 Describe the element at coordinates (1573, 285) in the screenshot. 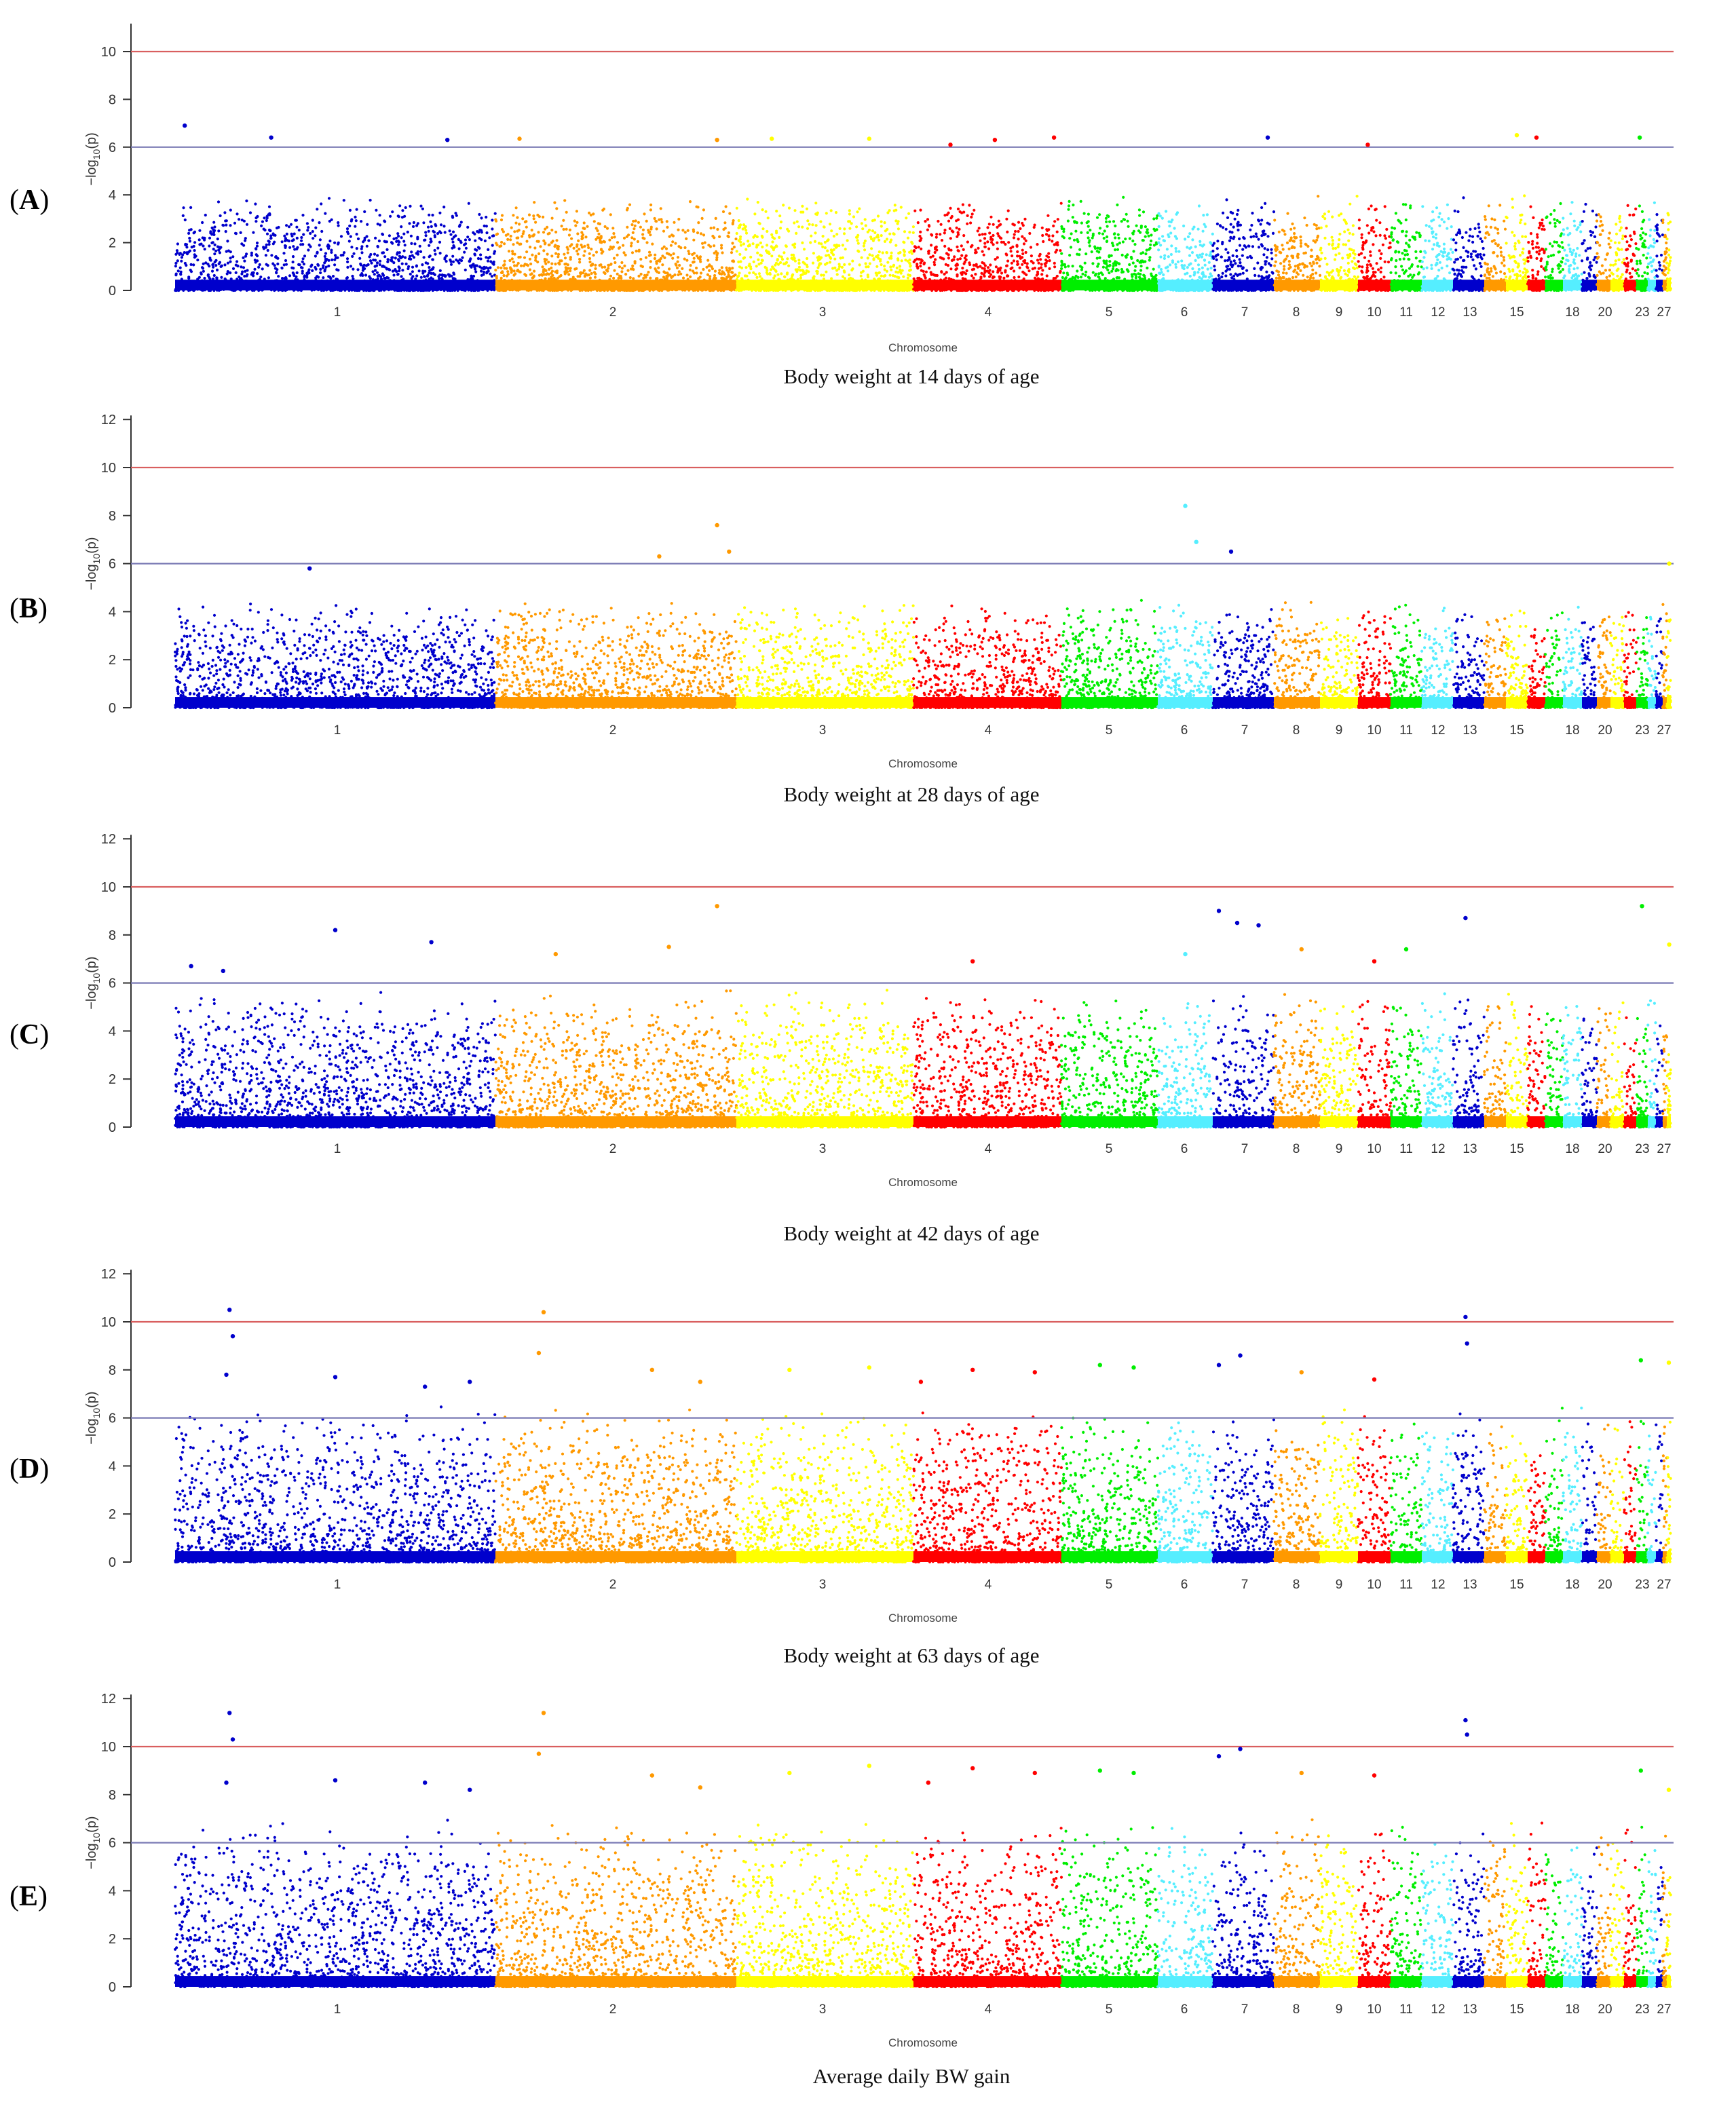

I see `chromosome-18-band` at that location.